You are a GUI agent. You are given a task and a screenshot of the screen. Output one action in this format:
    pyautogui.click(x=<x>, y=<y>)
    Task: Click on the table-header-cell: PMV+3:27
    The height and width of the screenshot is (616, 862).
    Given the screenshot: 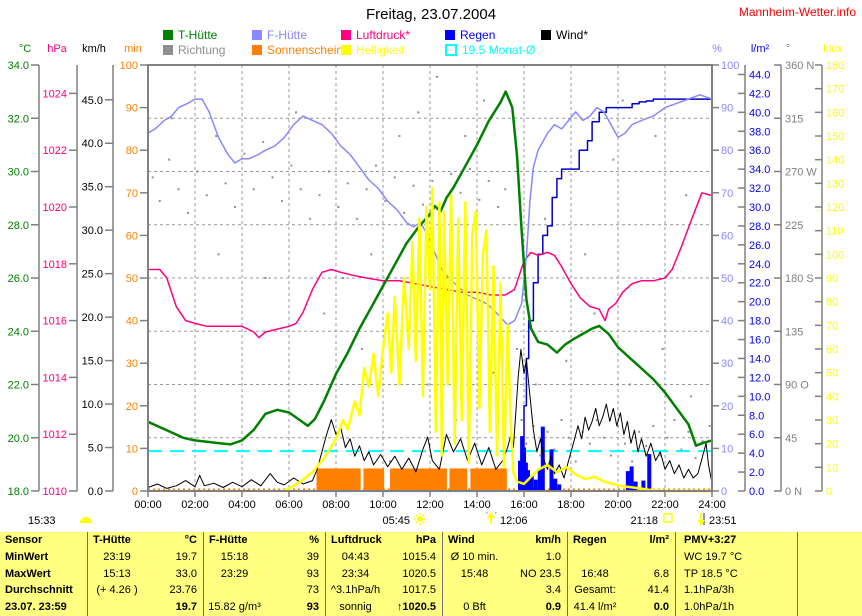 What is the action you would take?
    pyautogui.click(x=737, y=540)
    